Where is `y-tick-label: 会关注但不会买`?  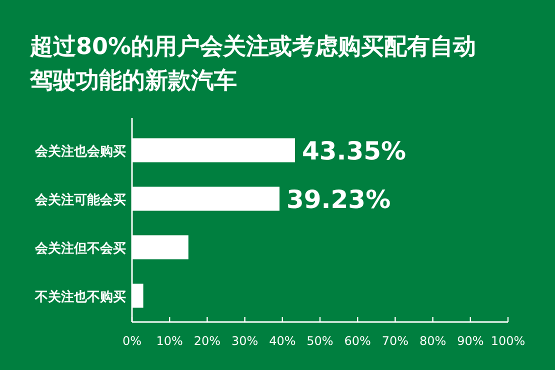 y-tick-label: 会关注但不会买 is located at coordinates (80, 248).